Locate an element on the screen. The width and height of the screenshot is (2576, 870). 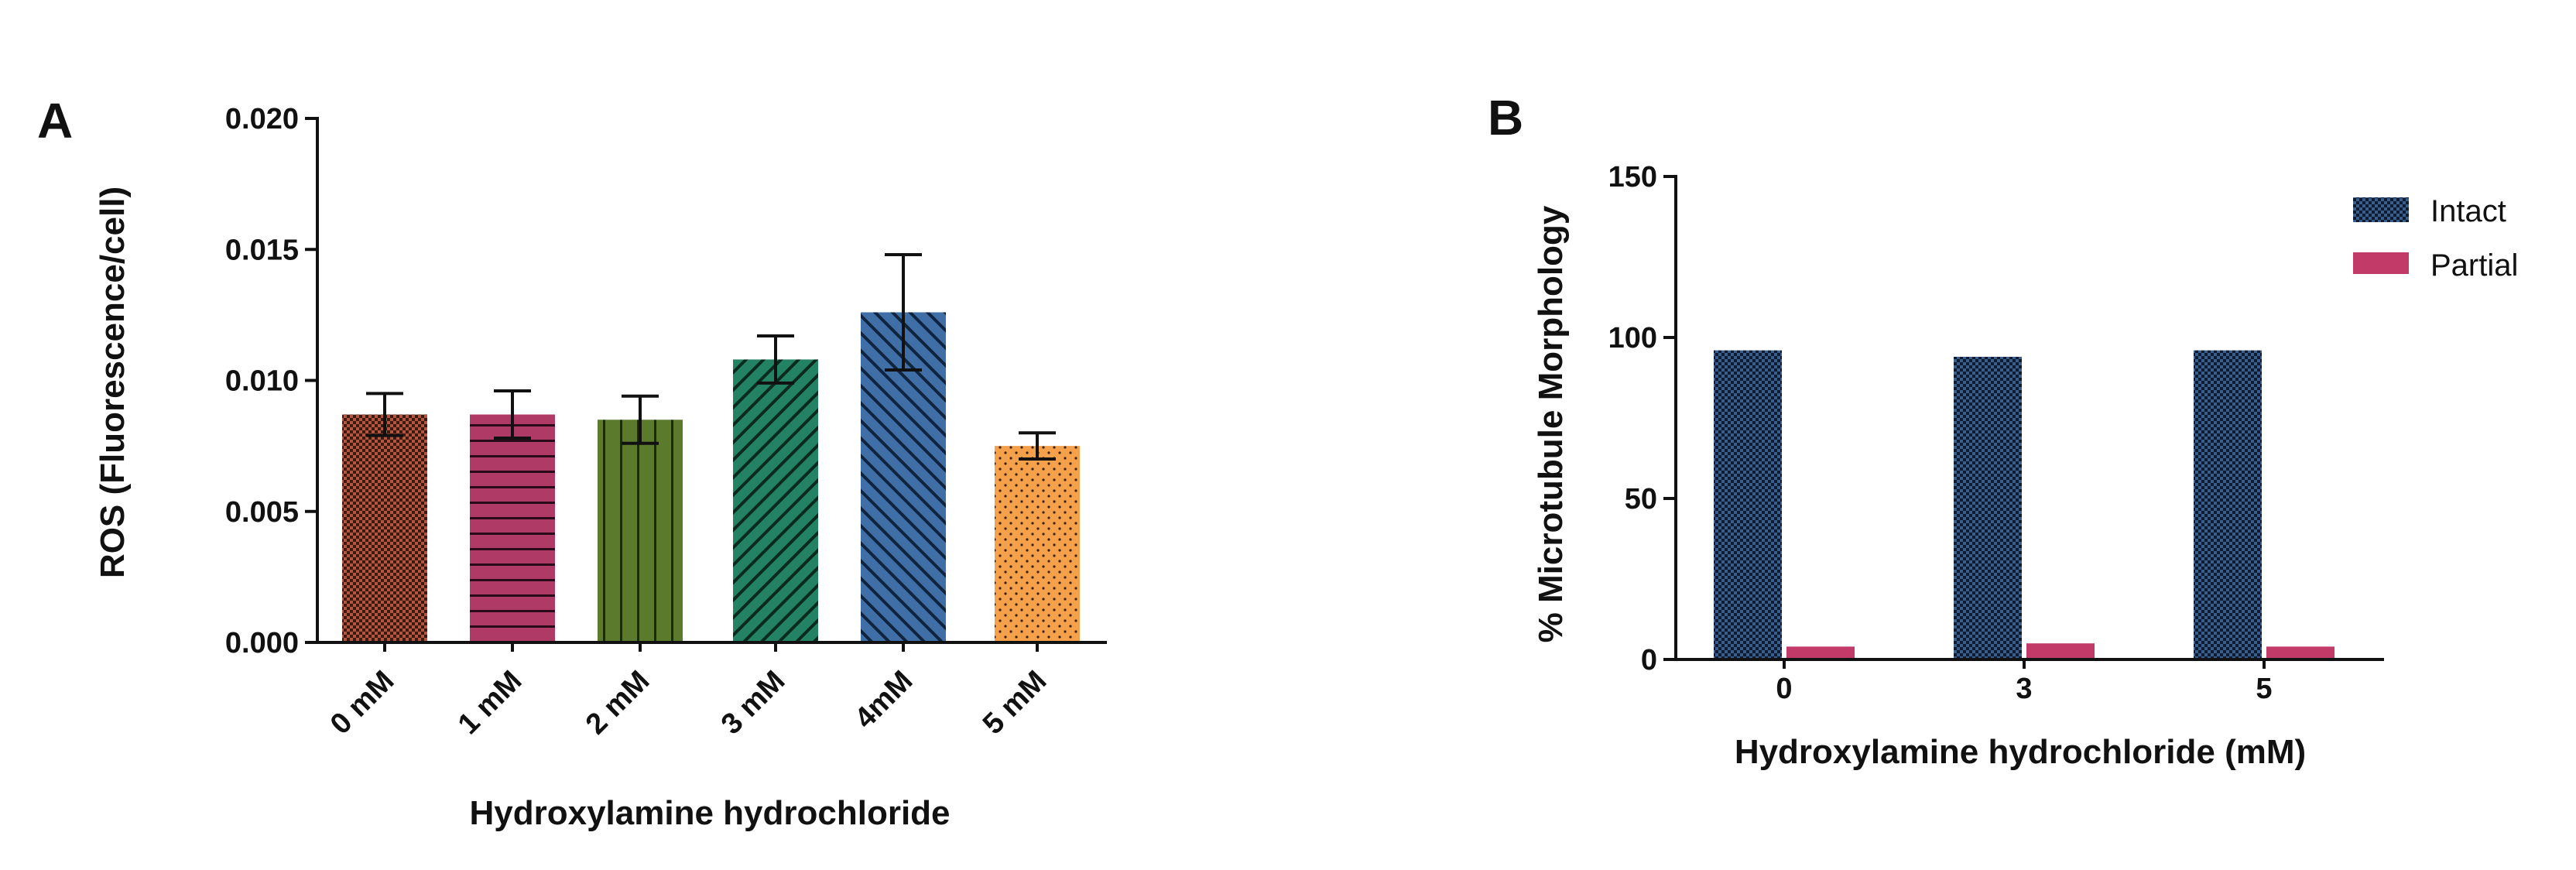
y-tick-label: 0.015 is located at coordinates (262, 250).